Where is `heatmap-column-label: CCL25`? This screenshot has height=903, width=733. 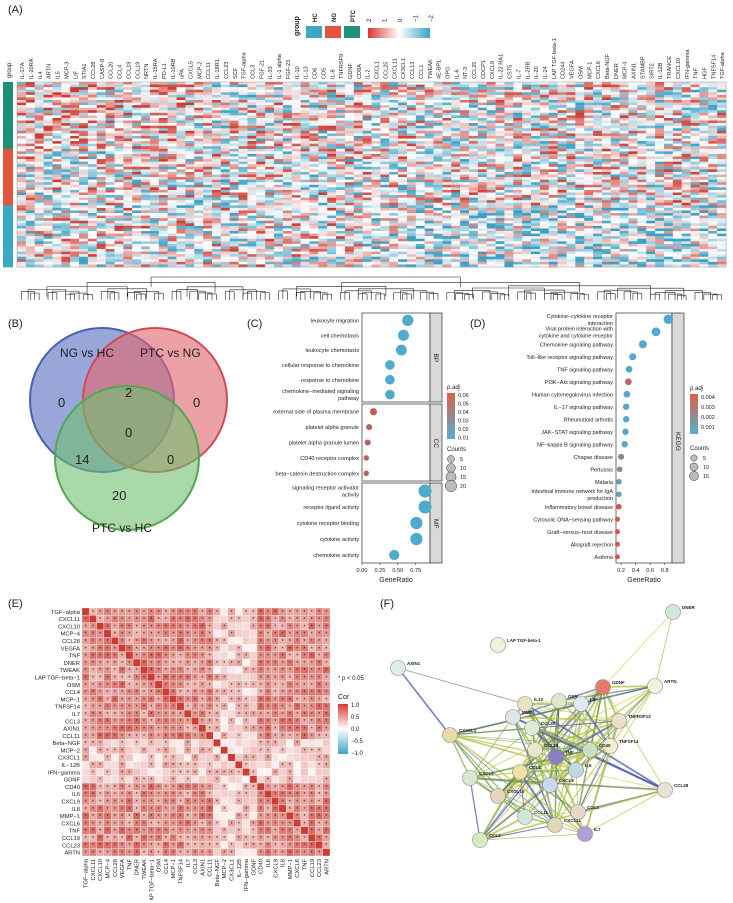
heatmap-column-label: CCL25 is located at coordinates (386, 70).